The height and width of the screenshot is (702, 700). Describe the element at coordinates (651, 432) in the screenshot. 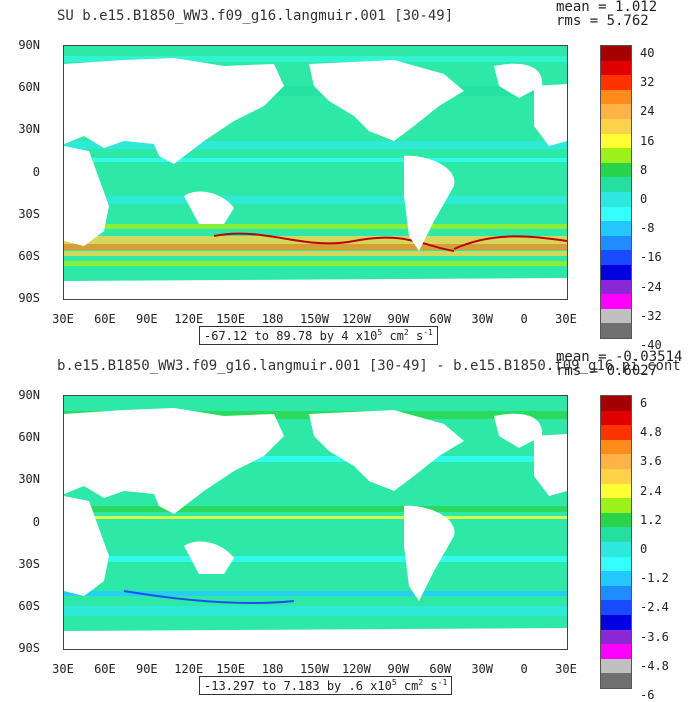

I see `colorbar-label: 4.8` at that location.